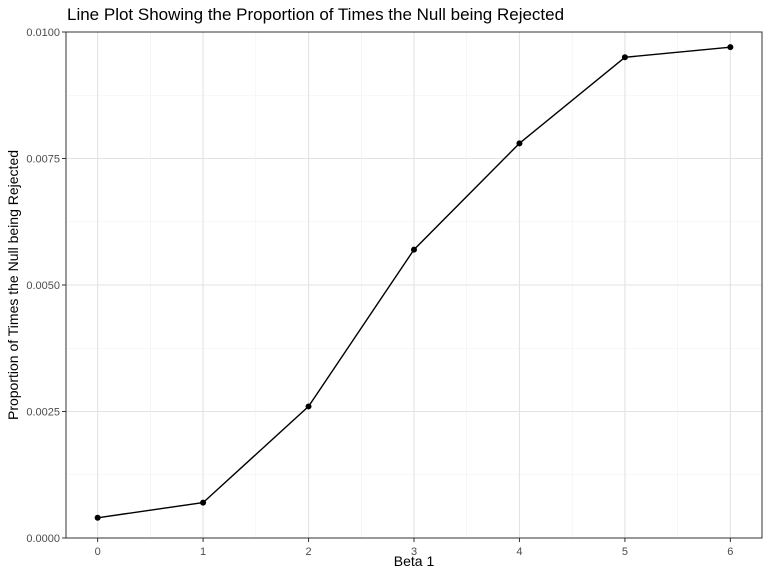 This screenshot has height=576, width=768. I want to click on x-tick-label: 5, so click(625, 552).